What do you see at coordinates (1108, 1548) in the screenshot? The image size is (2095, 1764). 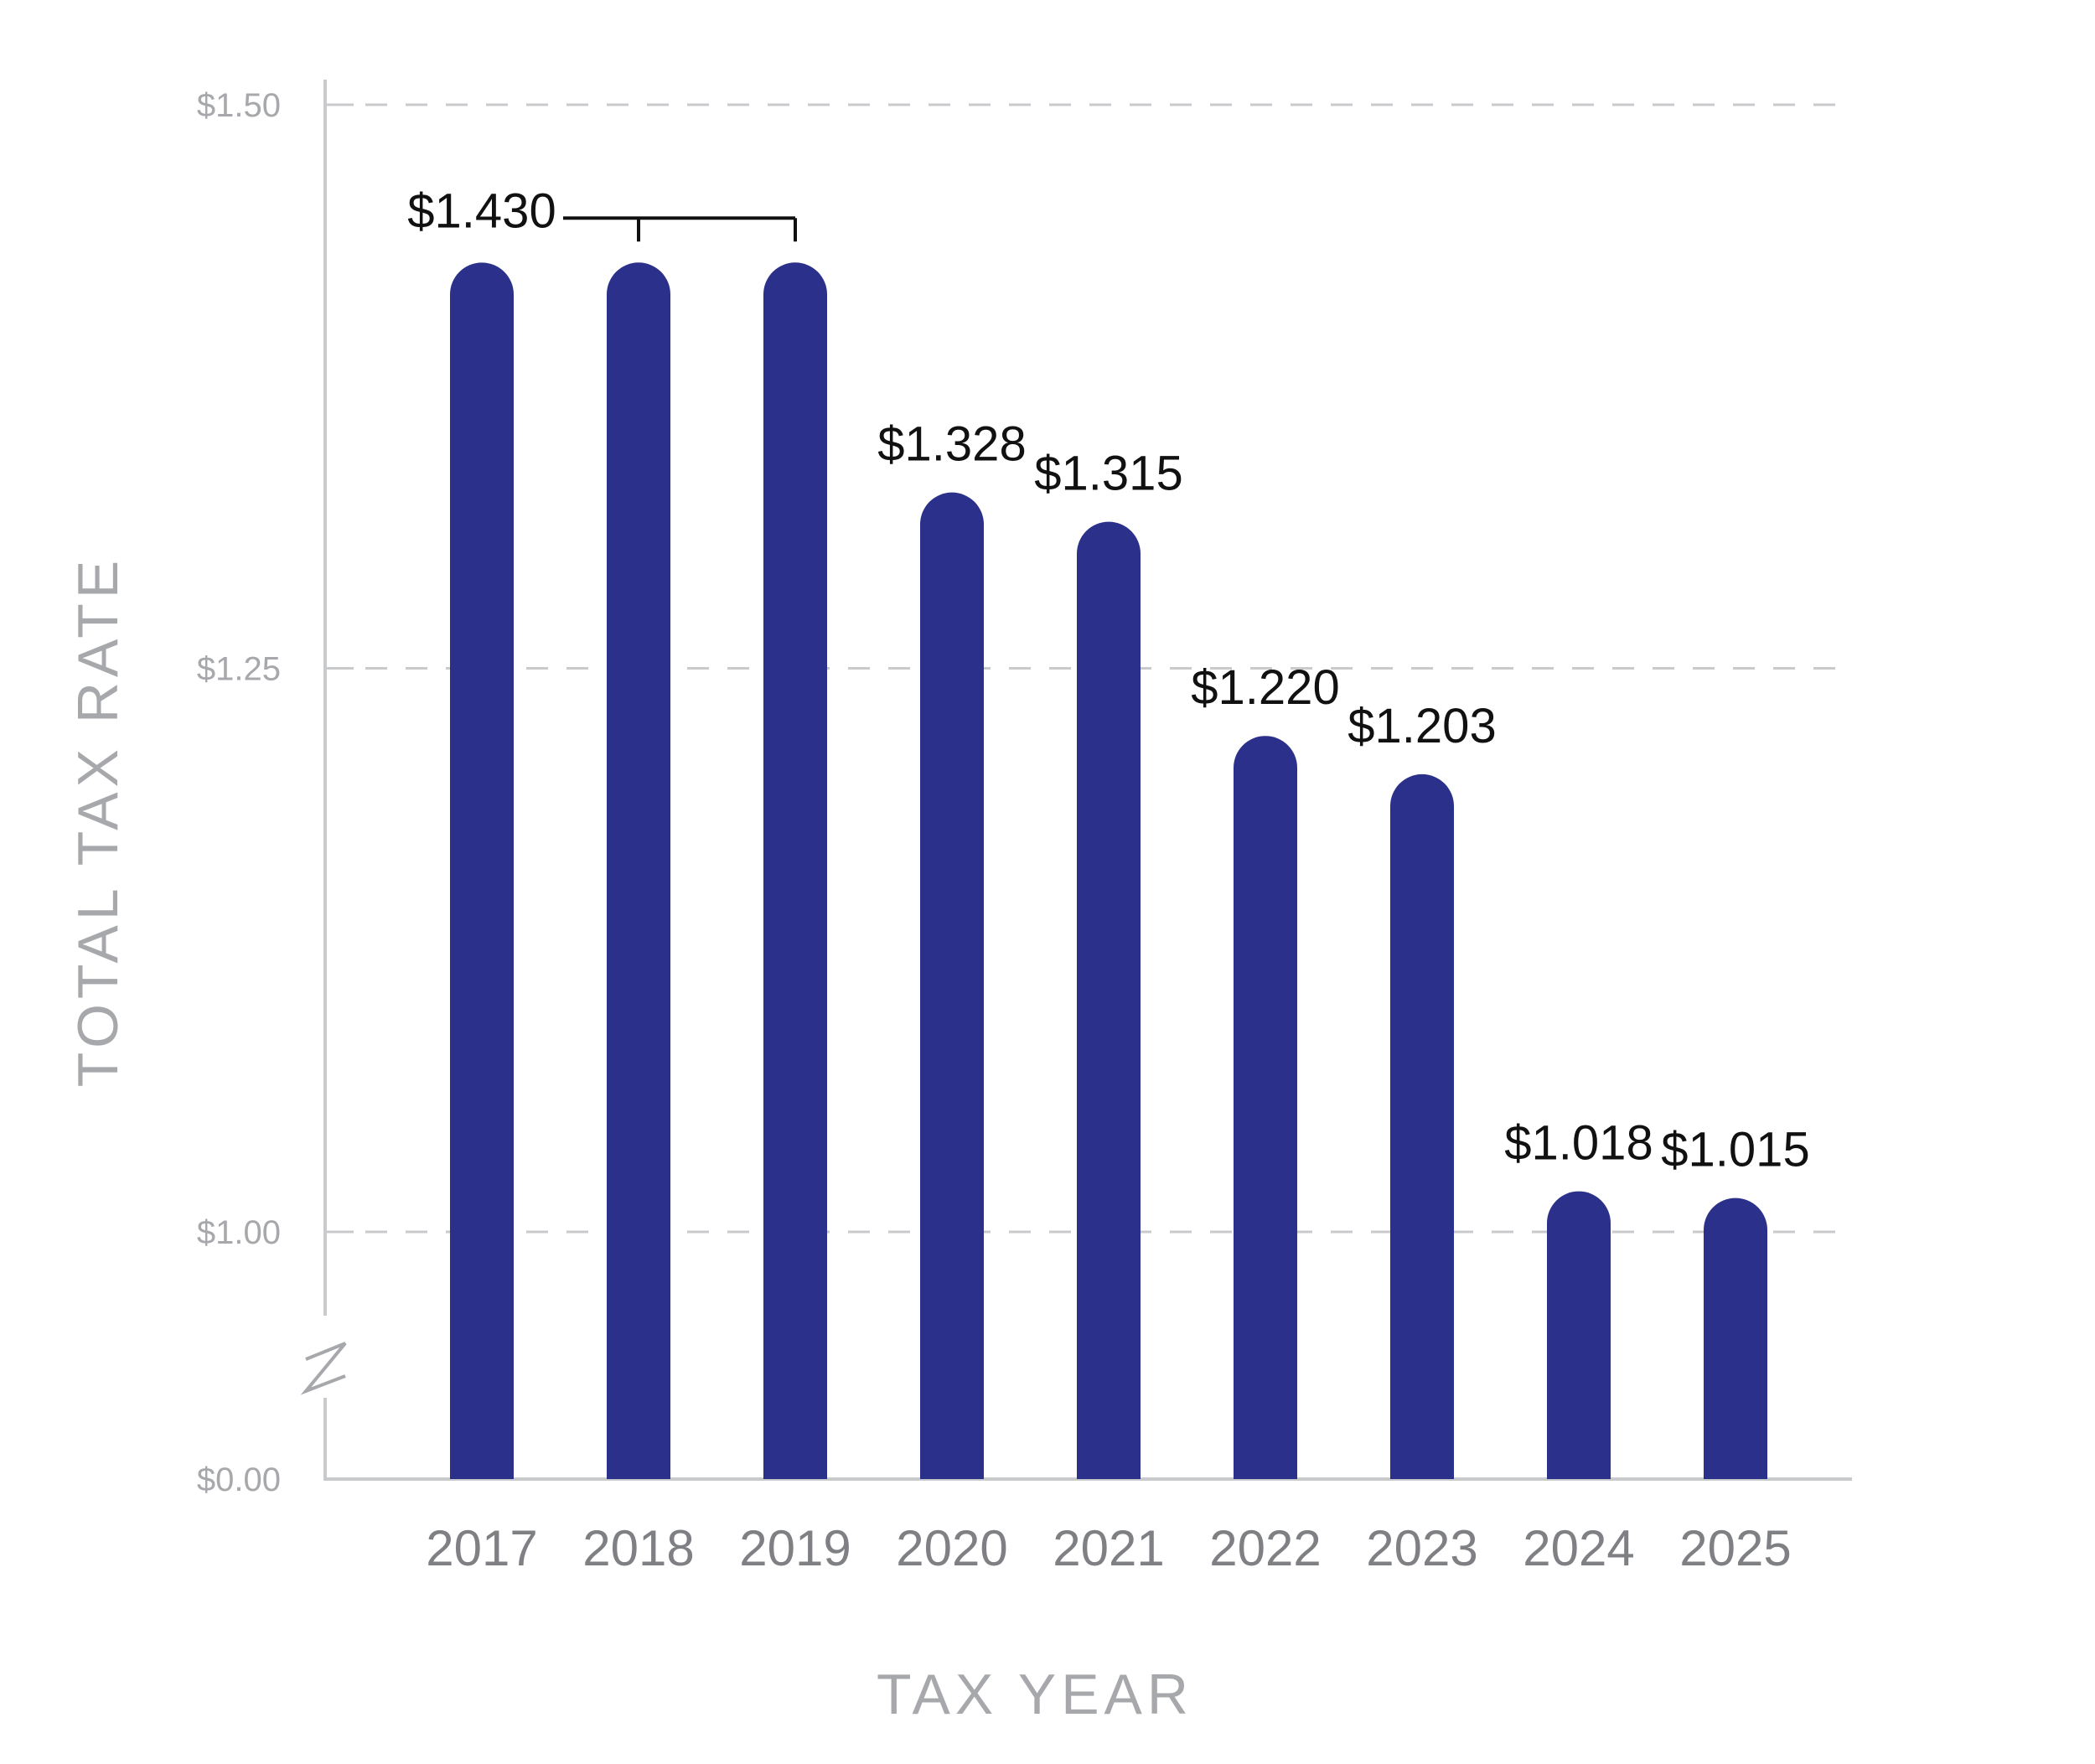 I see `x-tick-label: 2021` at bounding box center [1108, 1548].